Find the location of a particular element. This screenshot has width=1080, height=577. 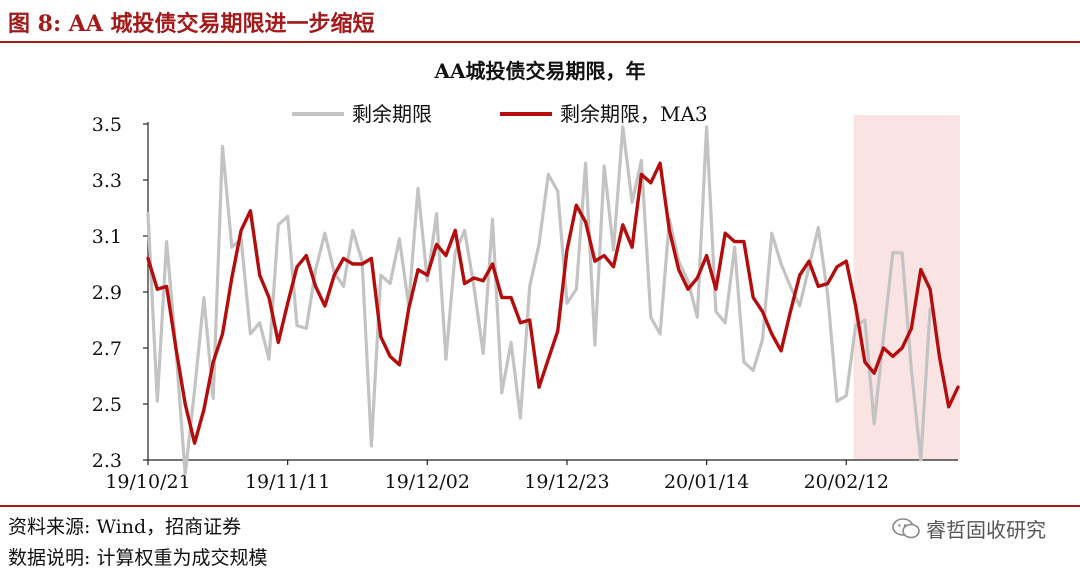

figure-header: 图 8: AA 城投债交易期限进一步缩短 is located at coordinates (540, 22).